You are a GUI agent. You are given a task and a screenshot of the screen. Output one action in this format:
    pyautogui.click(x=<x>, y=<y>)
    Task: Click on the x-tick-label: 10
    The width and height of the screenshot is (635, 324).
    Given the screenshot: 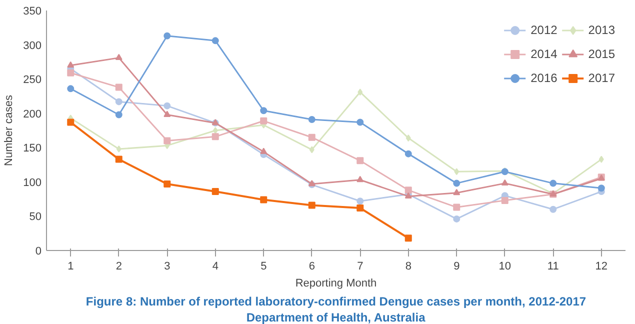 What is the action you would take?
    pyautogui.click(x=505, y=266)
    